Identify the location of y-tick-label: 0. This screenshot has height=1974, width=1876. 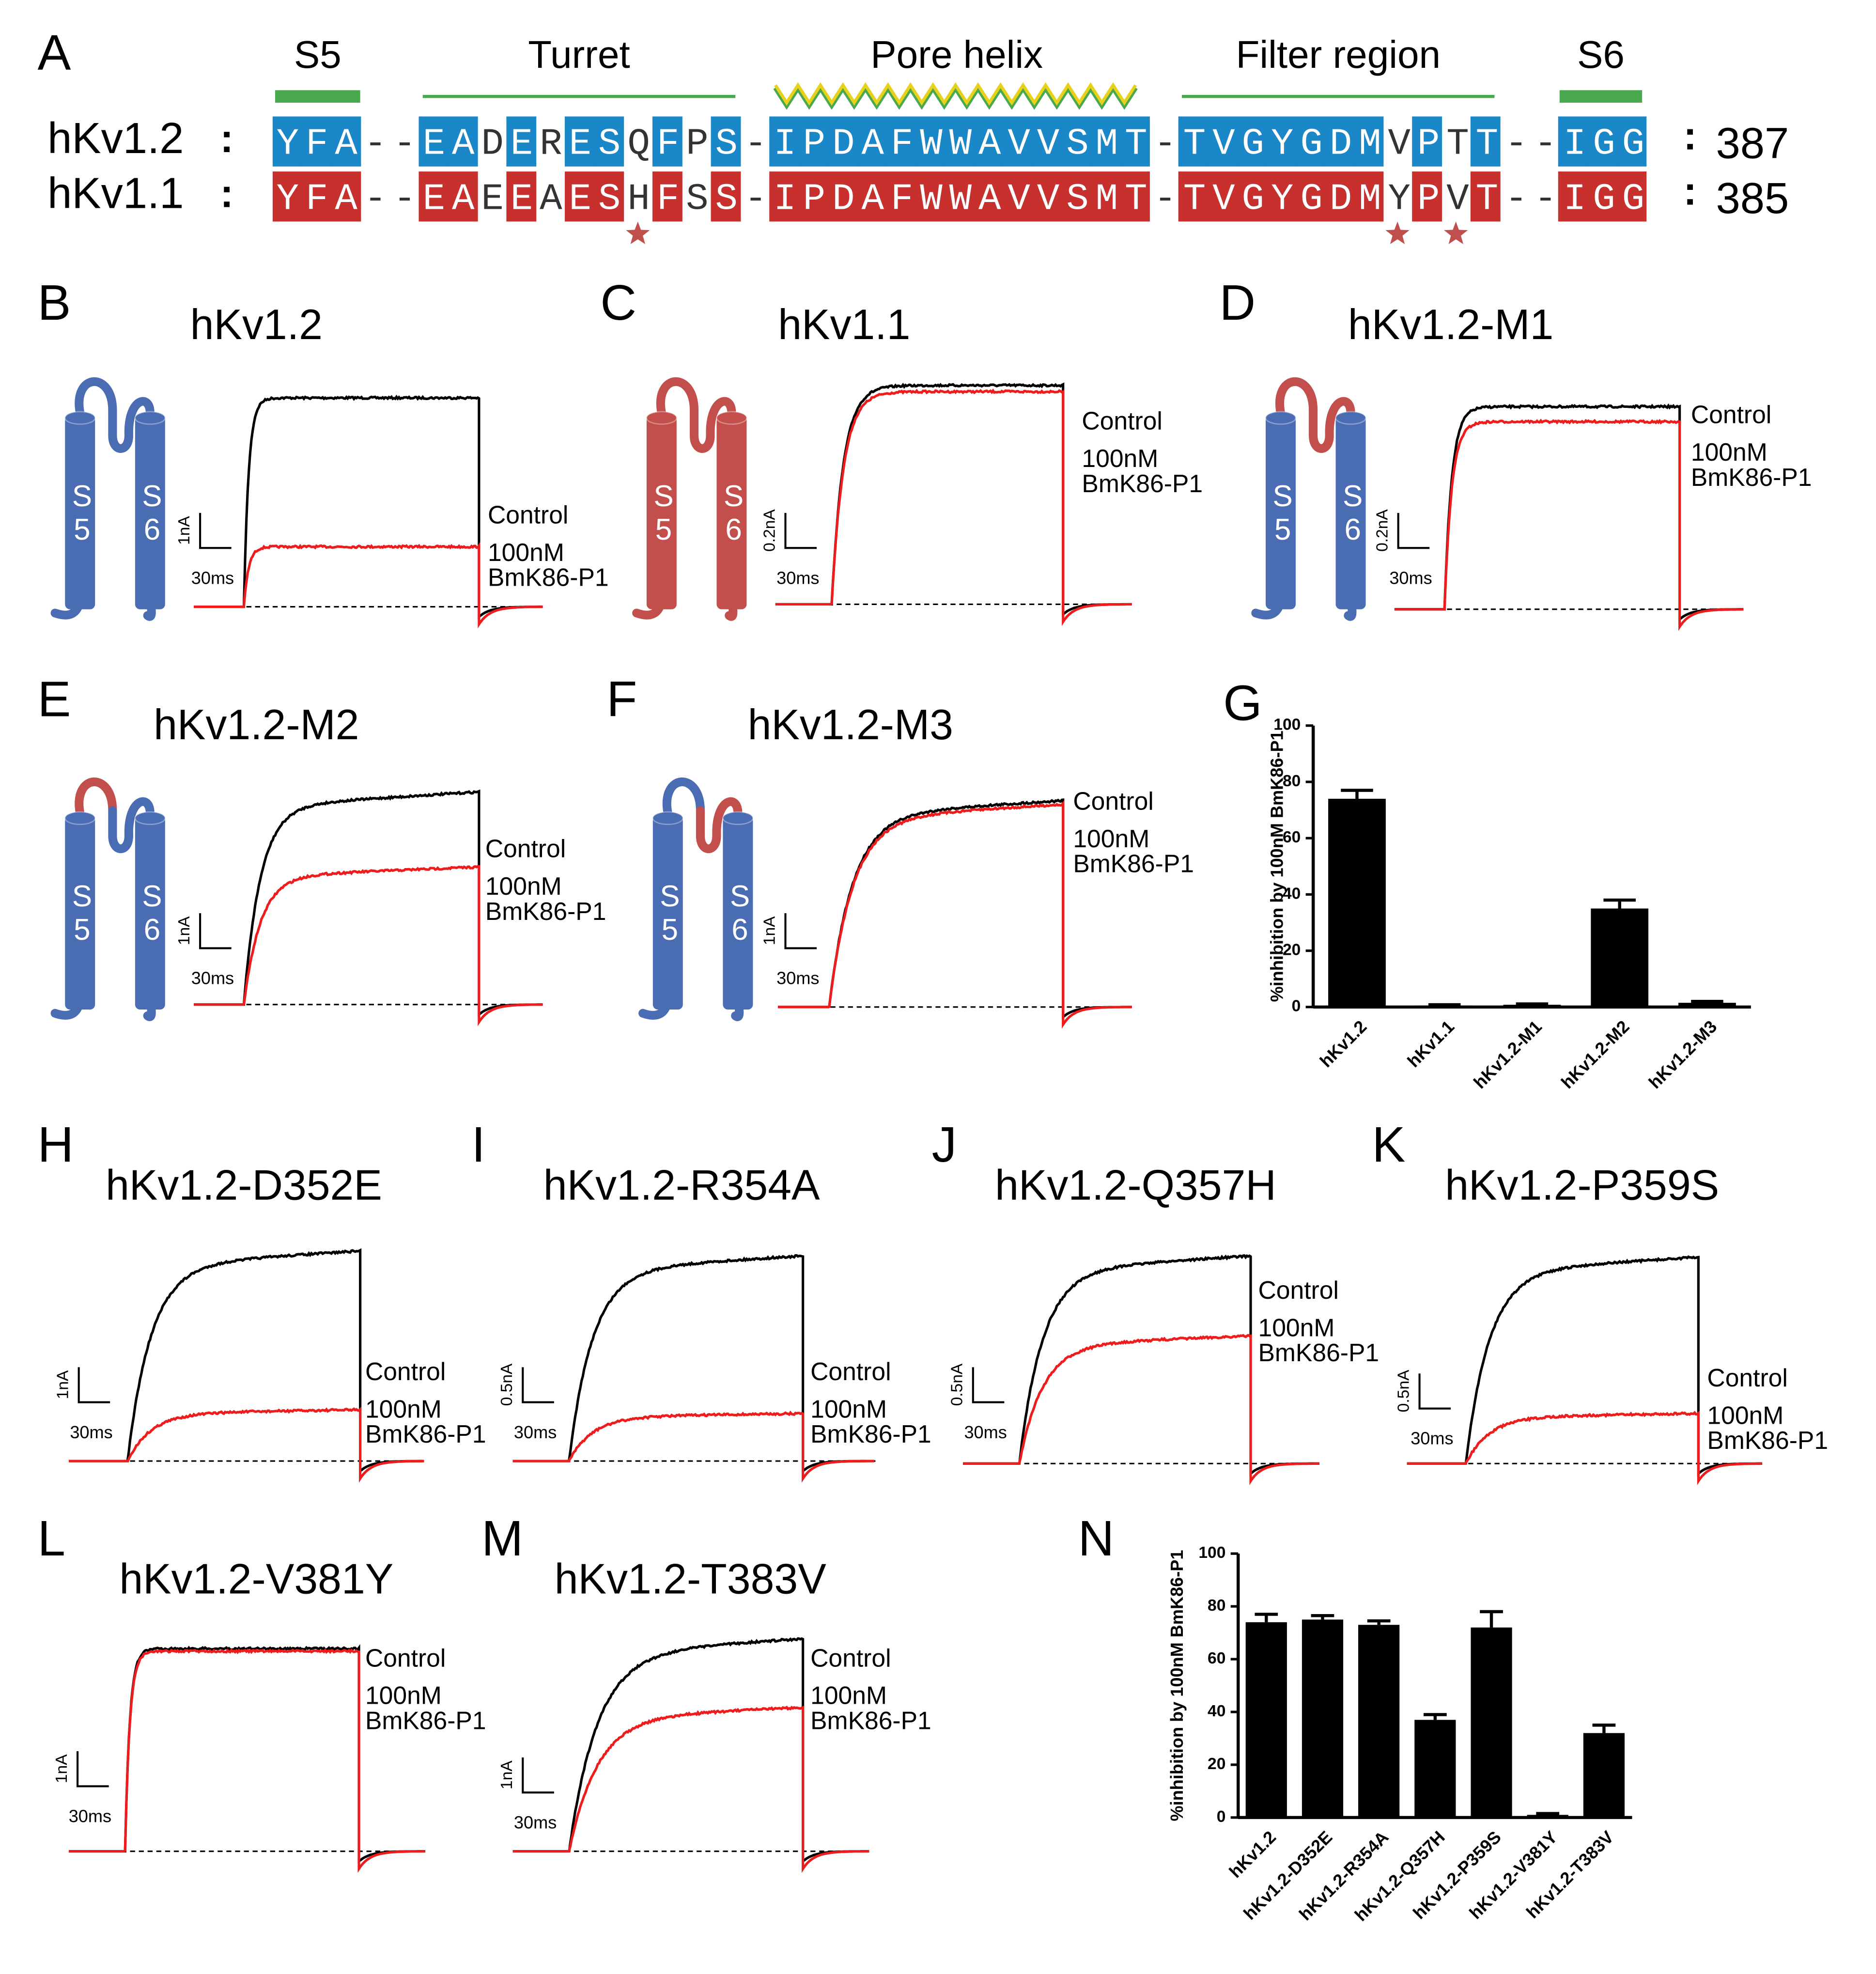
(1296, 1006).